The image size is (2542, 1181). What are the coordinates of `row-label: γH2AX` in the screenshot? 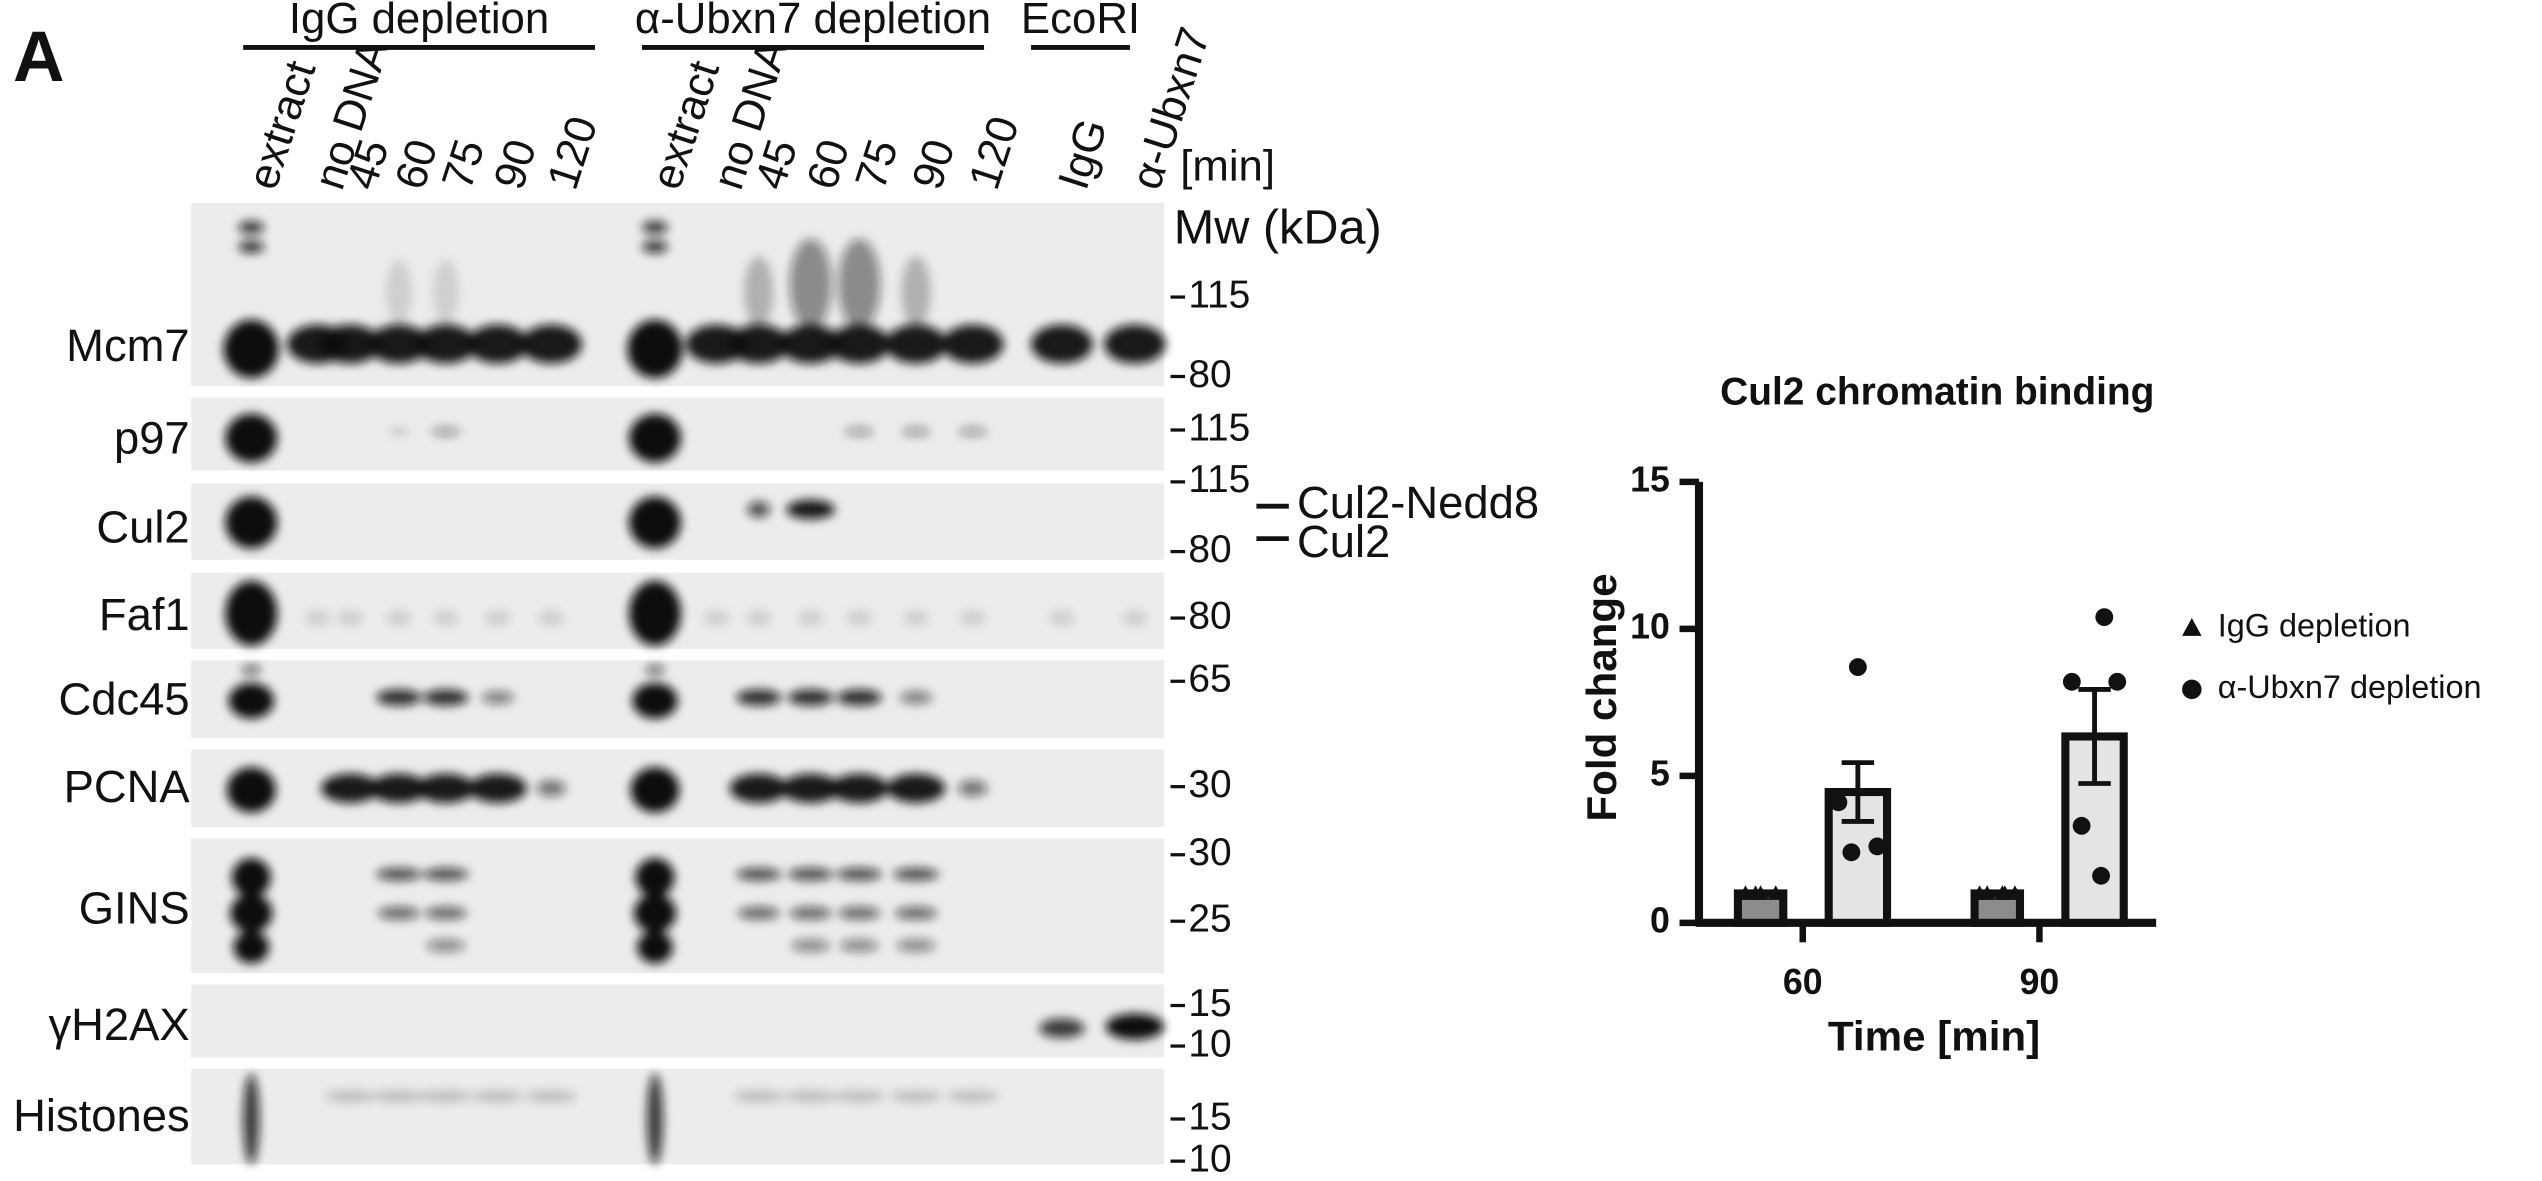 It's located at (118, 1024).